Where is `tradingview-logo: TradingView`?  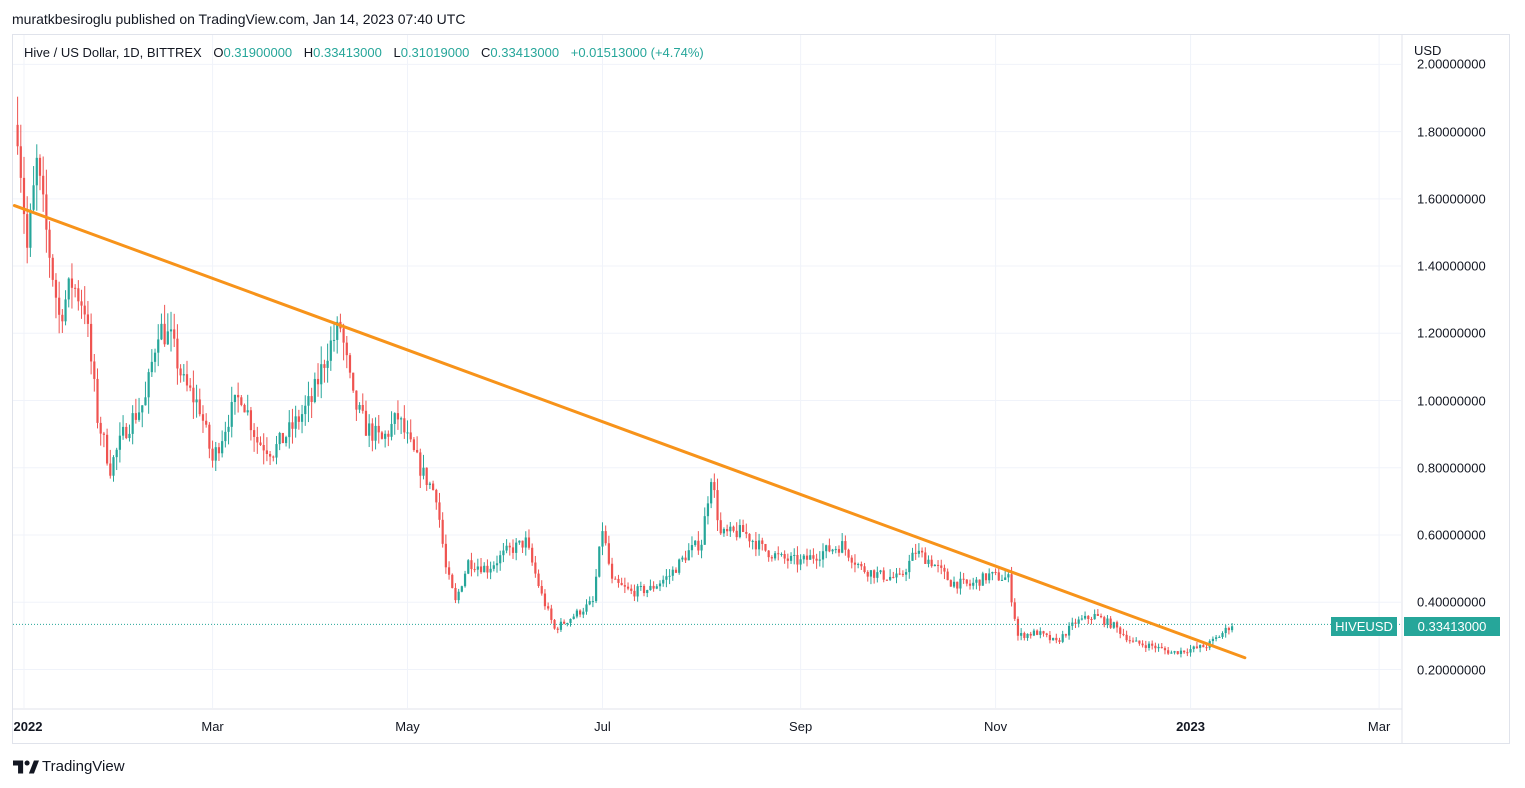 tradingview-logo: TradingView is located at coordinates (69, 766).